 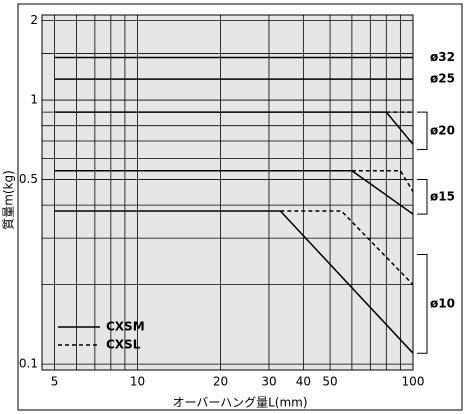 What do you see at coordinates (268, 382) in the screenshot?
I see `x-tick-label: 30` at bounding box center [268, 382].